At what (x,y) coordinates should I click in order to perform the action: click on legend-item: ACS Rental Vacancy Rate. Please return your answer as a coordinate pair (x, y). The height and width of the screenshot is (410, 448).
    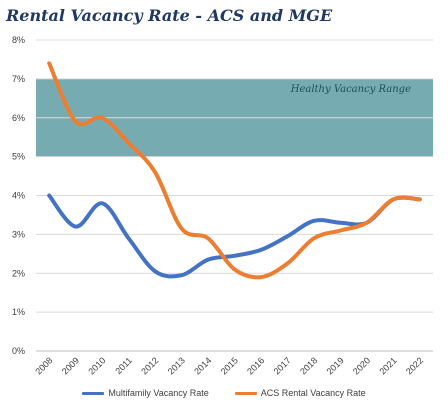
    Looking at the image, I should click on (300, 393).